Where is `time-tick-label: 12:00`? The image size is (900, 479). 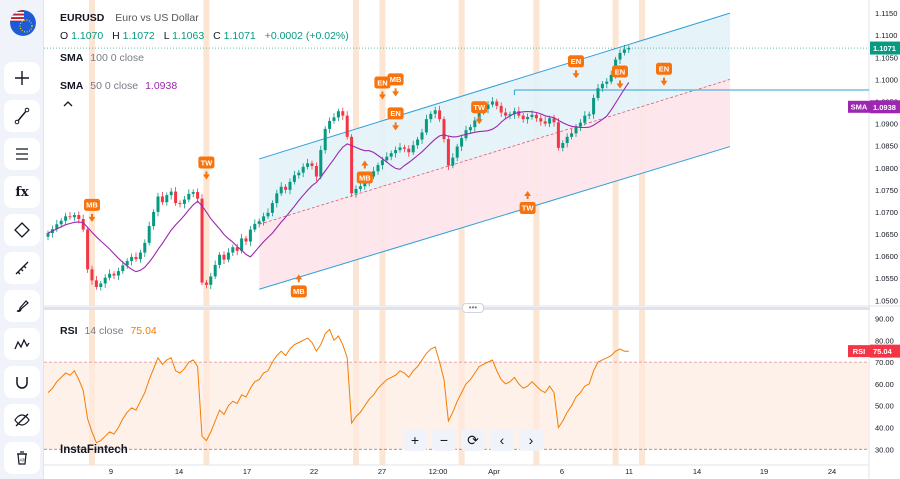 time-tick-label: 12:00 is located at coordinates (438, 471).